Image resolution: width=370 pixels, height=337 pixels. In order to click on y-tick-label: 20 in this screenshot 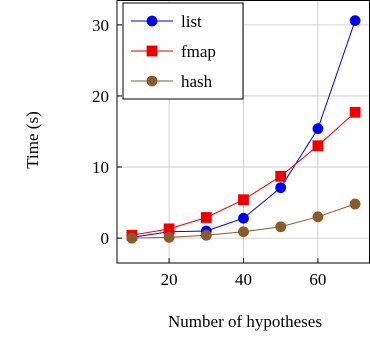, I will do `click(100, 96)`.